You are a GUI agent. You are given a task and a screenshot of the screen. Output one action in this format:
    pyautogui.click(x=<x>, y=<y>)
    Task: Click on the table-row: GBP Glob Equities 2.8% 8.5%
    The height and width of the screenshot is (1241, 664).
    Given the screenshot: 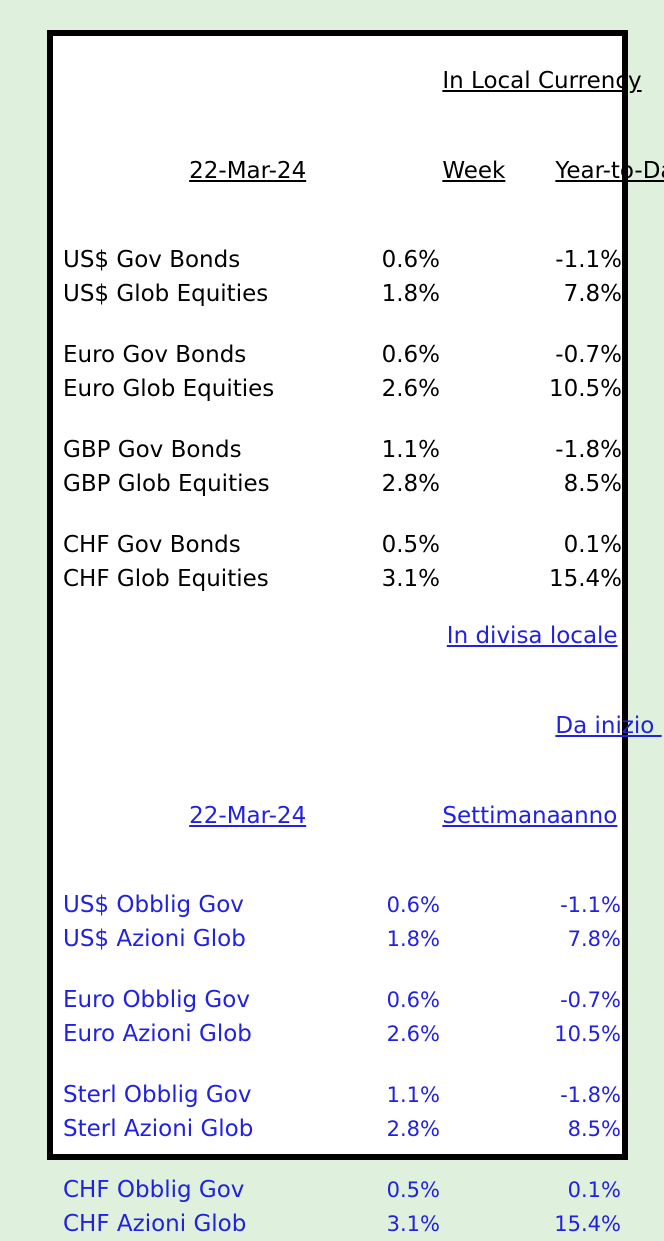 What is the action you would take?
    pyautogui.click(x=337, y=484)
    